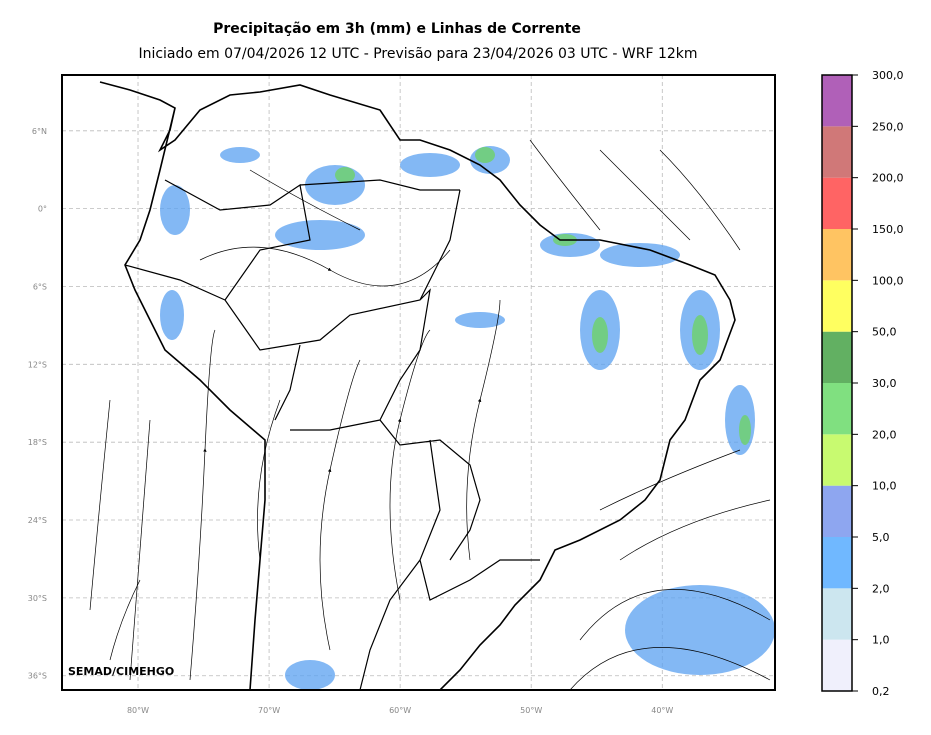  Describe the element at coordinates (888, 178) in the screenshot. I see `colorbar-label: 200,0` at that location.